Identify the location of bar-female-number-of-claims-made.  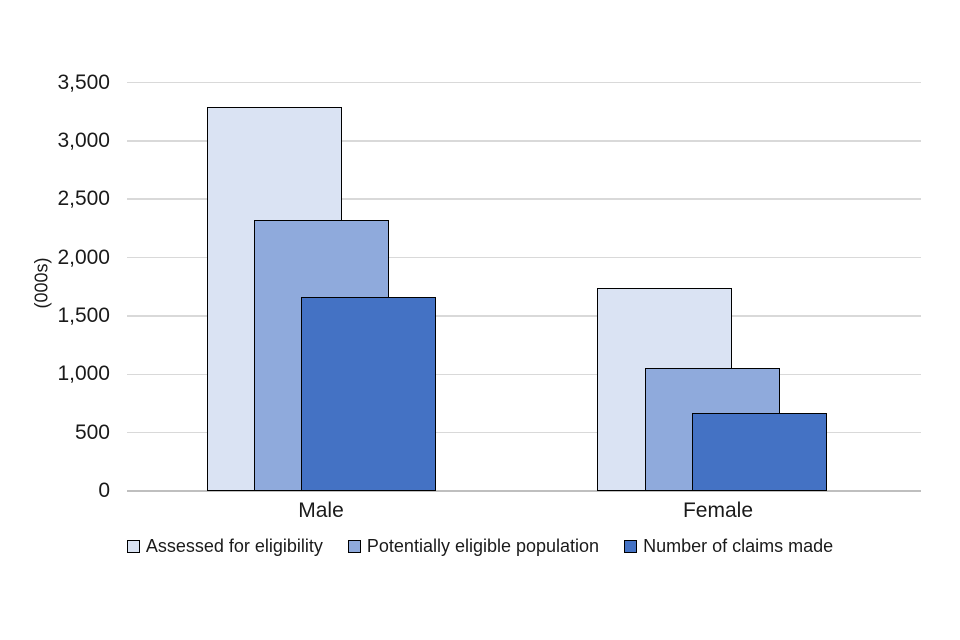
(759, 451).